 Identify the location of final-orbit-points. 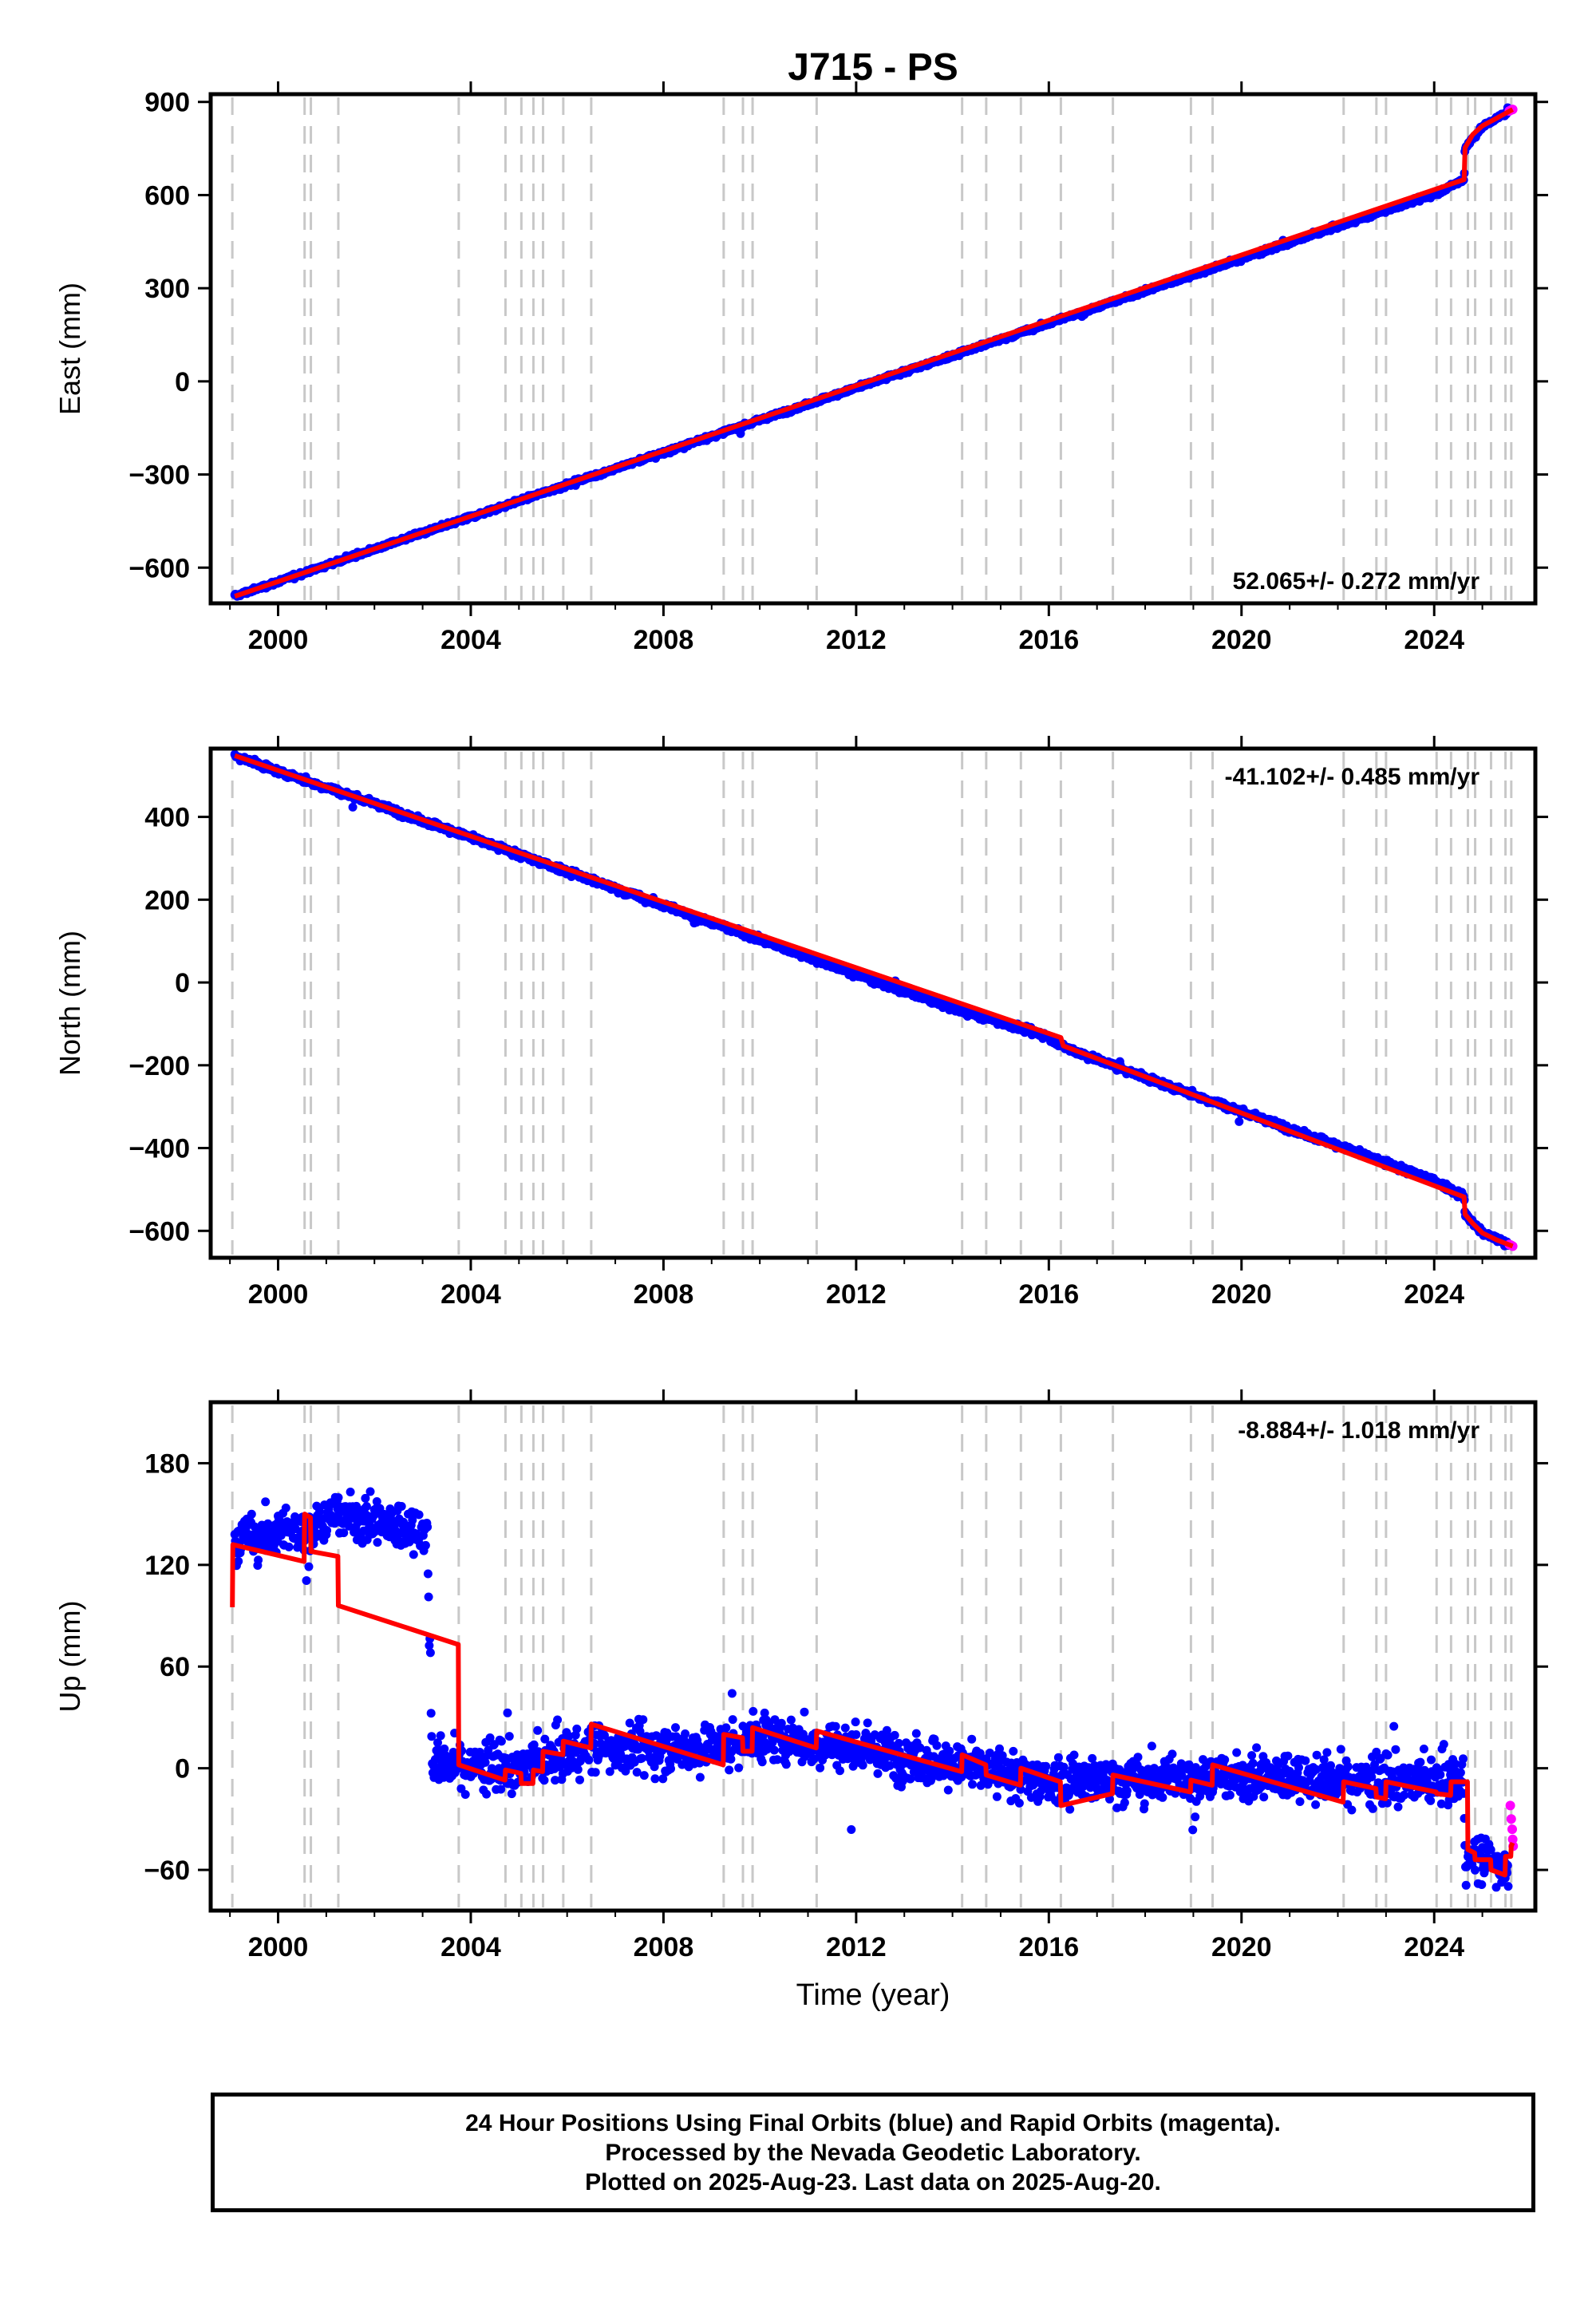
(871, 1689).